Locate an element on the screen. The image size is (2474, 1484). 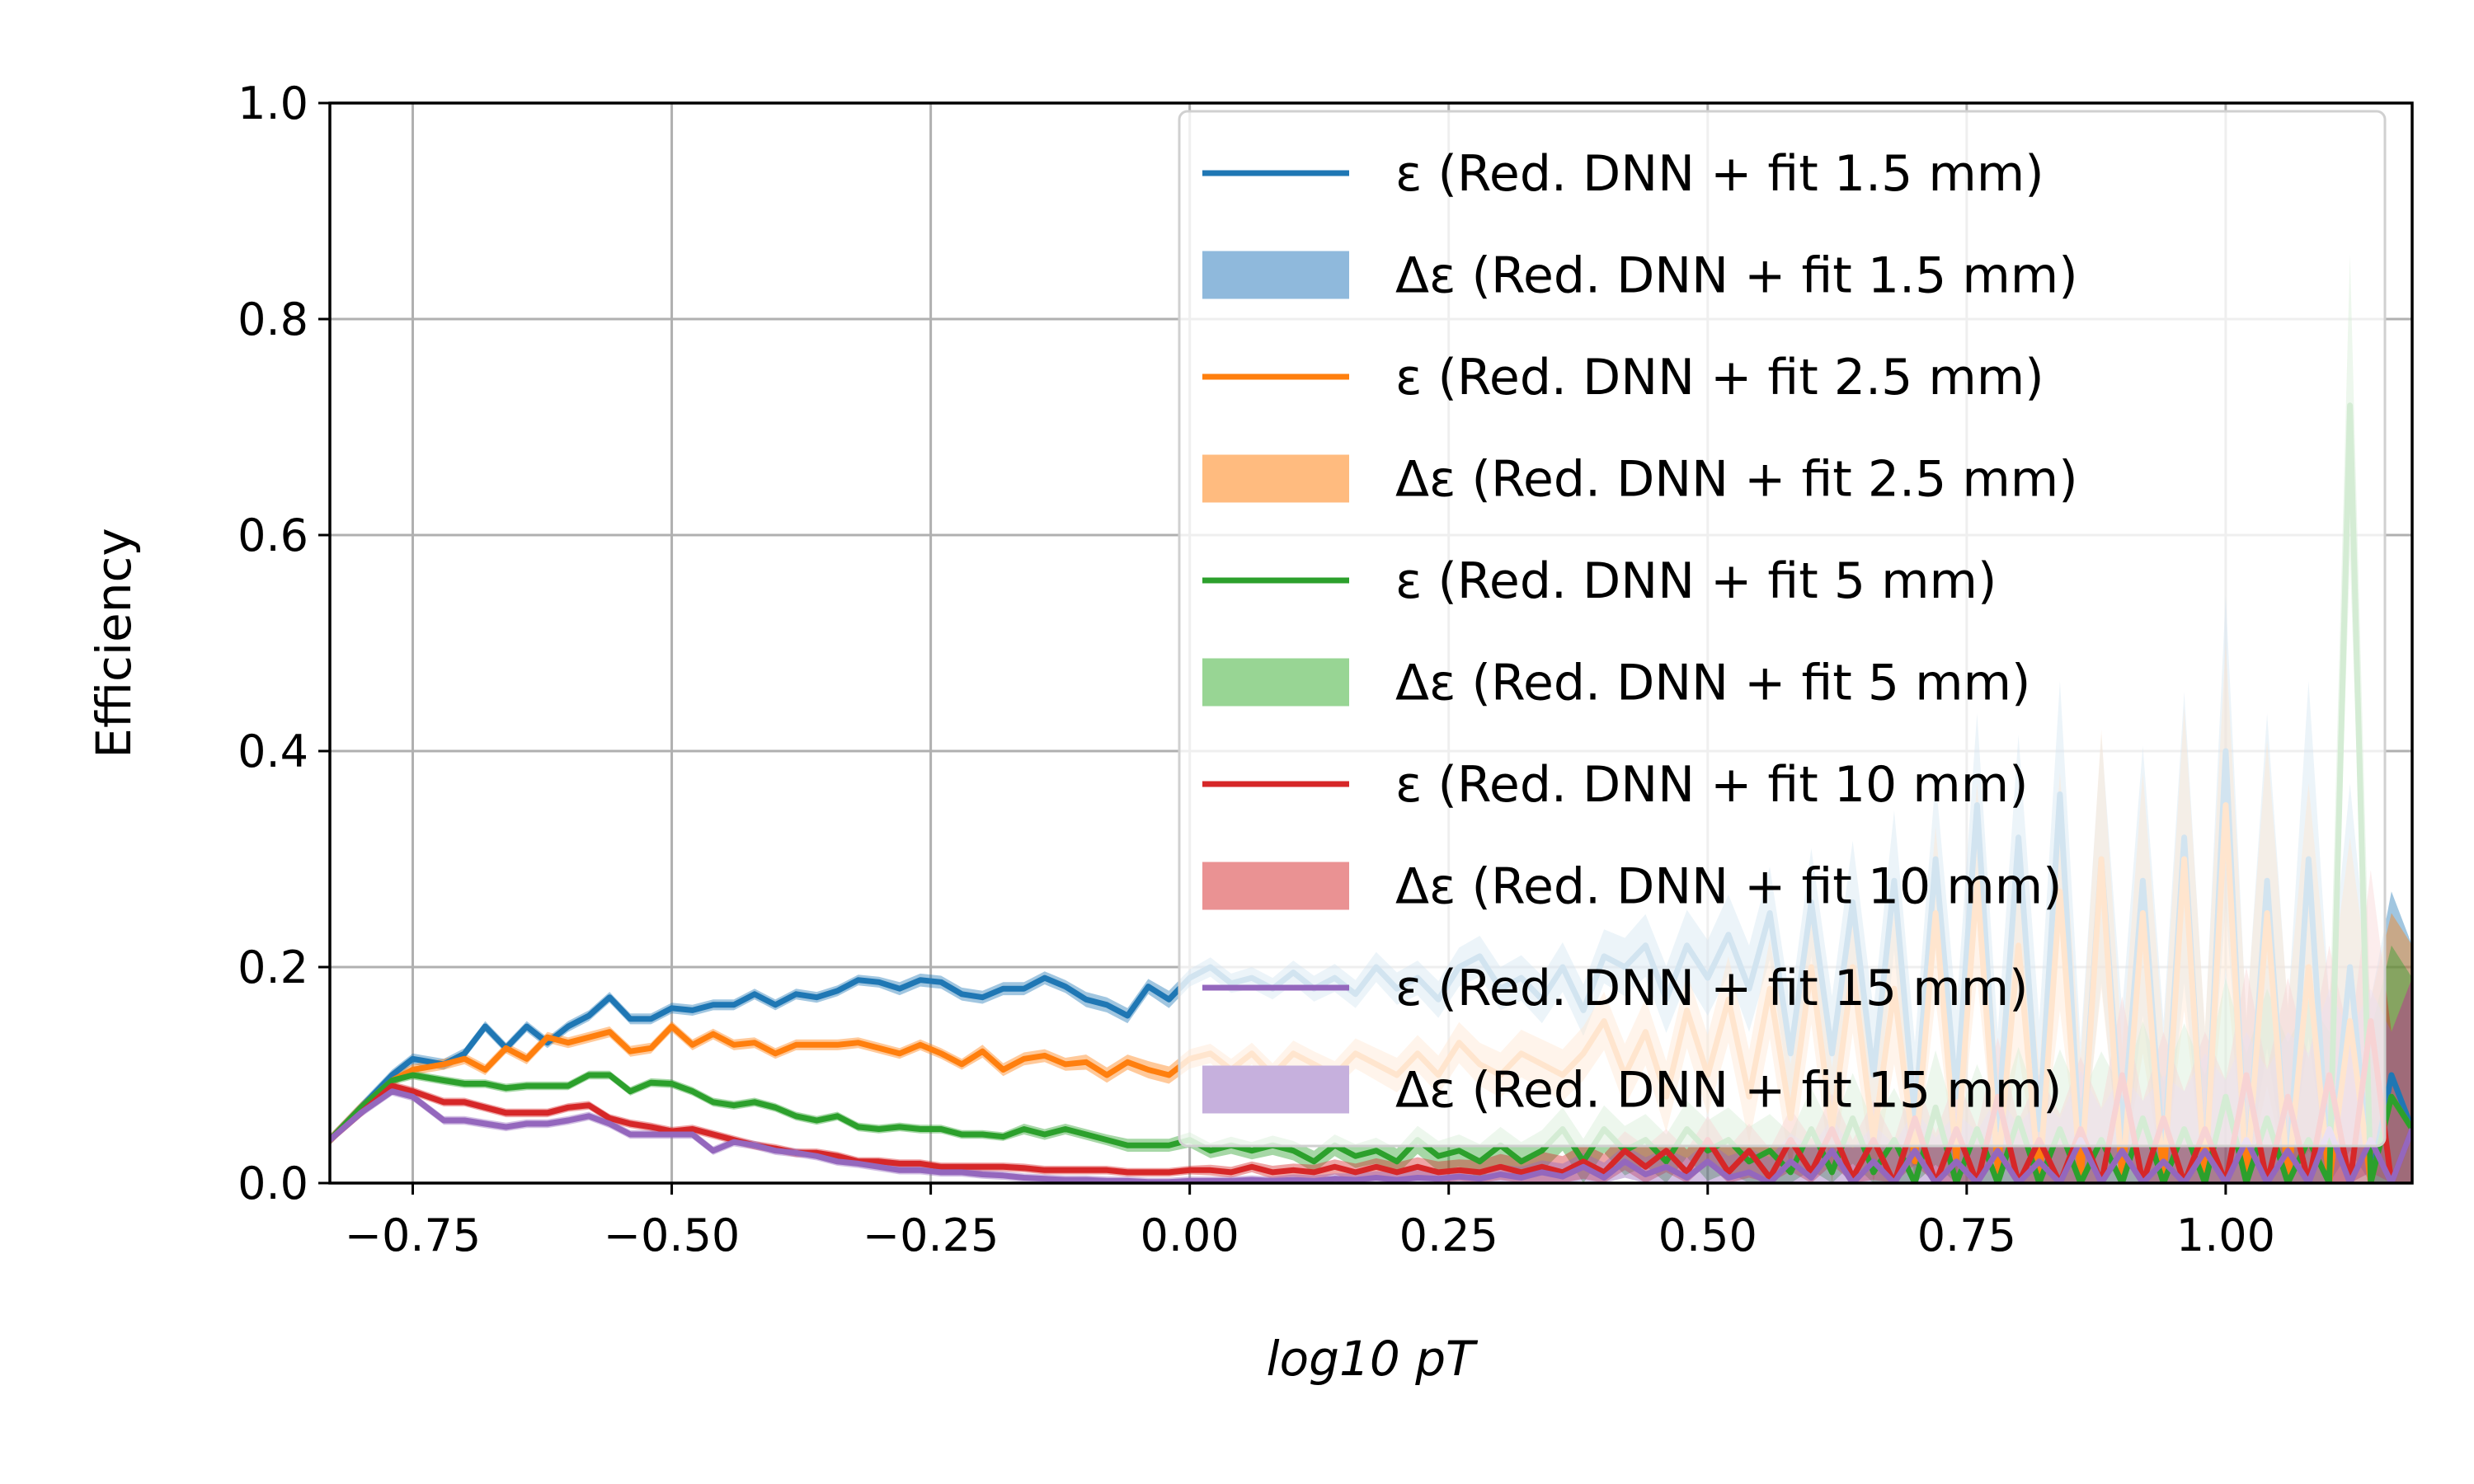
legend-label: ε (Red. DNN + fit 2.5 mm) is located at coordinates (1719, 377).